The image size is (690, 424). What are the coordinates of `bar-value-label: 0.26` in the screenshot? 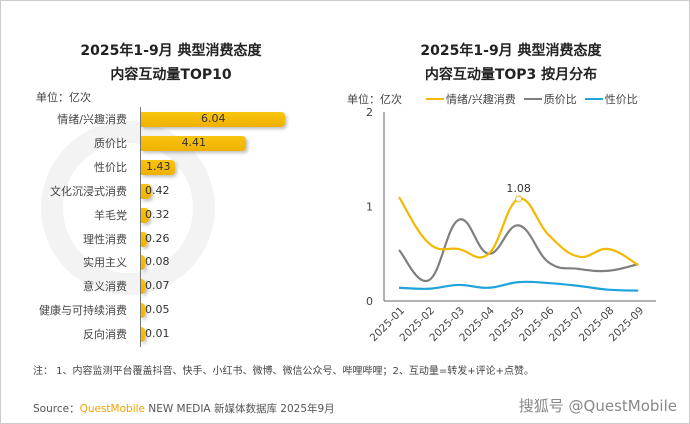 It's located at (157, 238).